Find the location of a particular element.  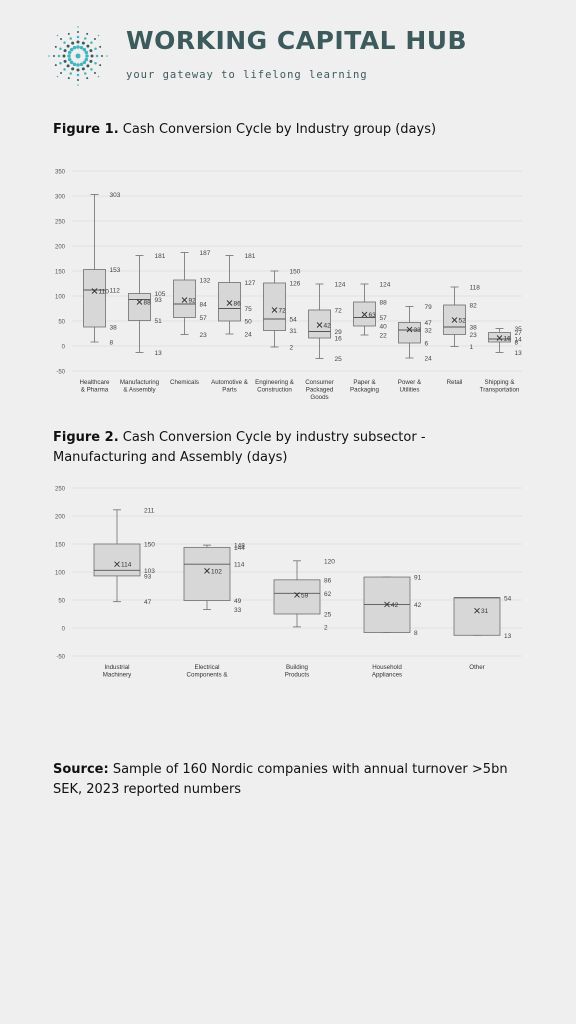

x-tick-label: Products is located at coordinates (297, 675).